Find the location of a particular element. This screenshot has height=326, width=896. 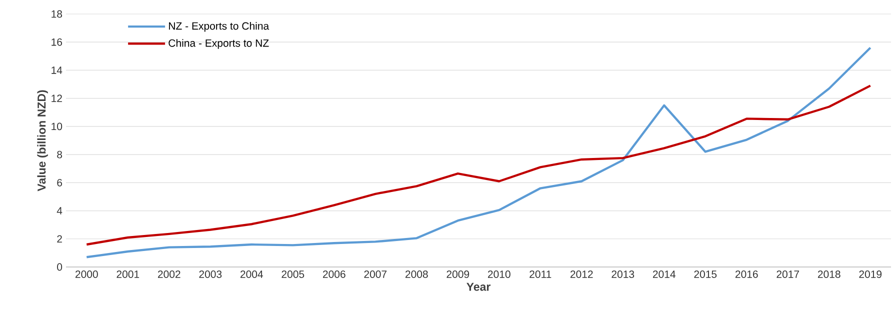

y-tick-label: 10 is located at coordinates (57, 126).